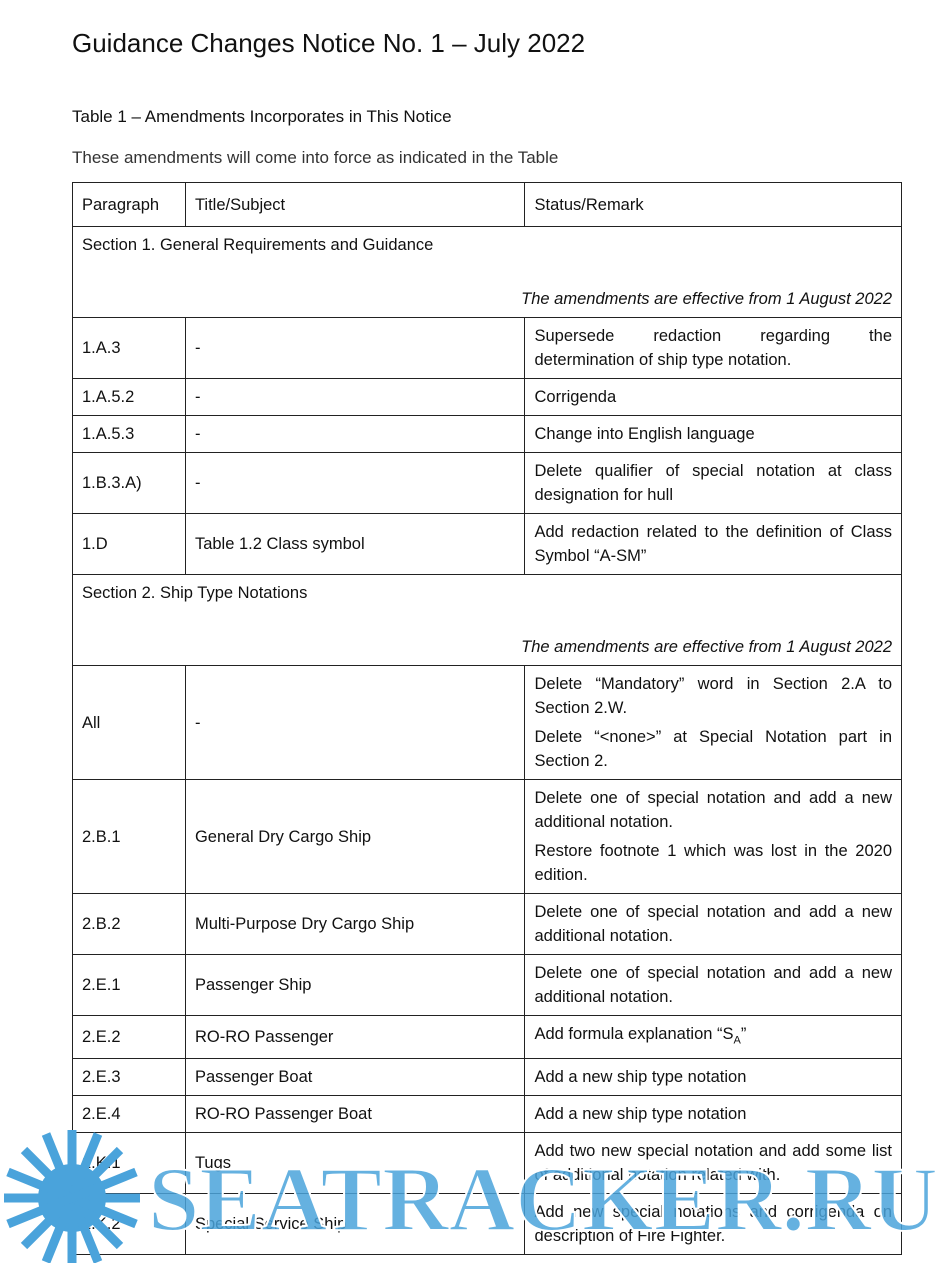  What do you see at coordinates (129, 1077) in the screenshot?
I see `paragraph-cell: 2.E.3` at bounding box center [129, 1077].